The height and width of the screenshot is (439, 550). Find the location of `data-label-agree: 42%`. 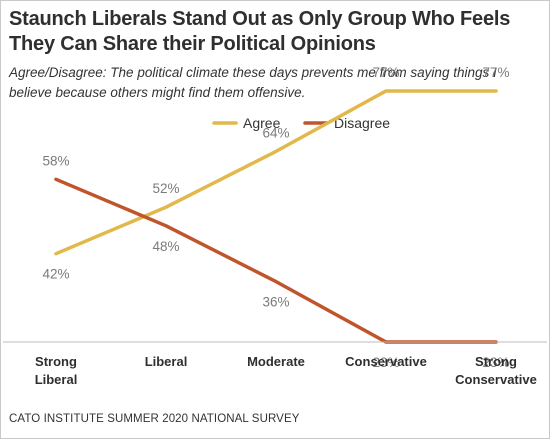

data-label-agree: 42% is located at coordinates (55, 274).